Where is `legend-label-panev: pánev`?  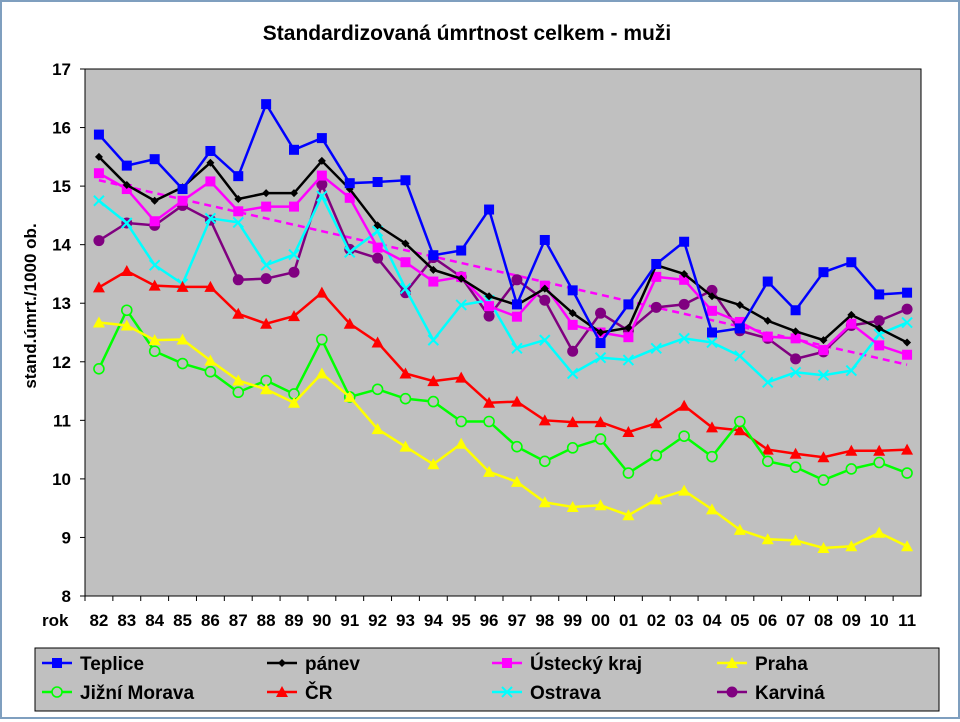
legend-label-panev: pánev is located at coordinates (332, 664).